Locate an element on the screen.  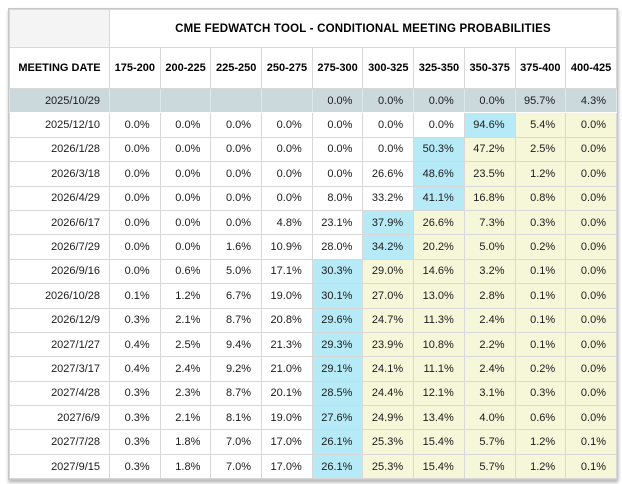
probability-cell: 9.4% is located at coordinates (236, 344).